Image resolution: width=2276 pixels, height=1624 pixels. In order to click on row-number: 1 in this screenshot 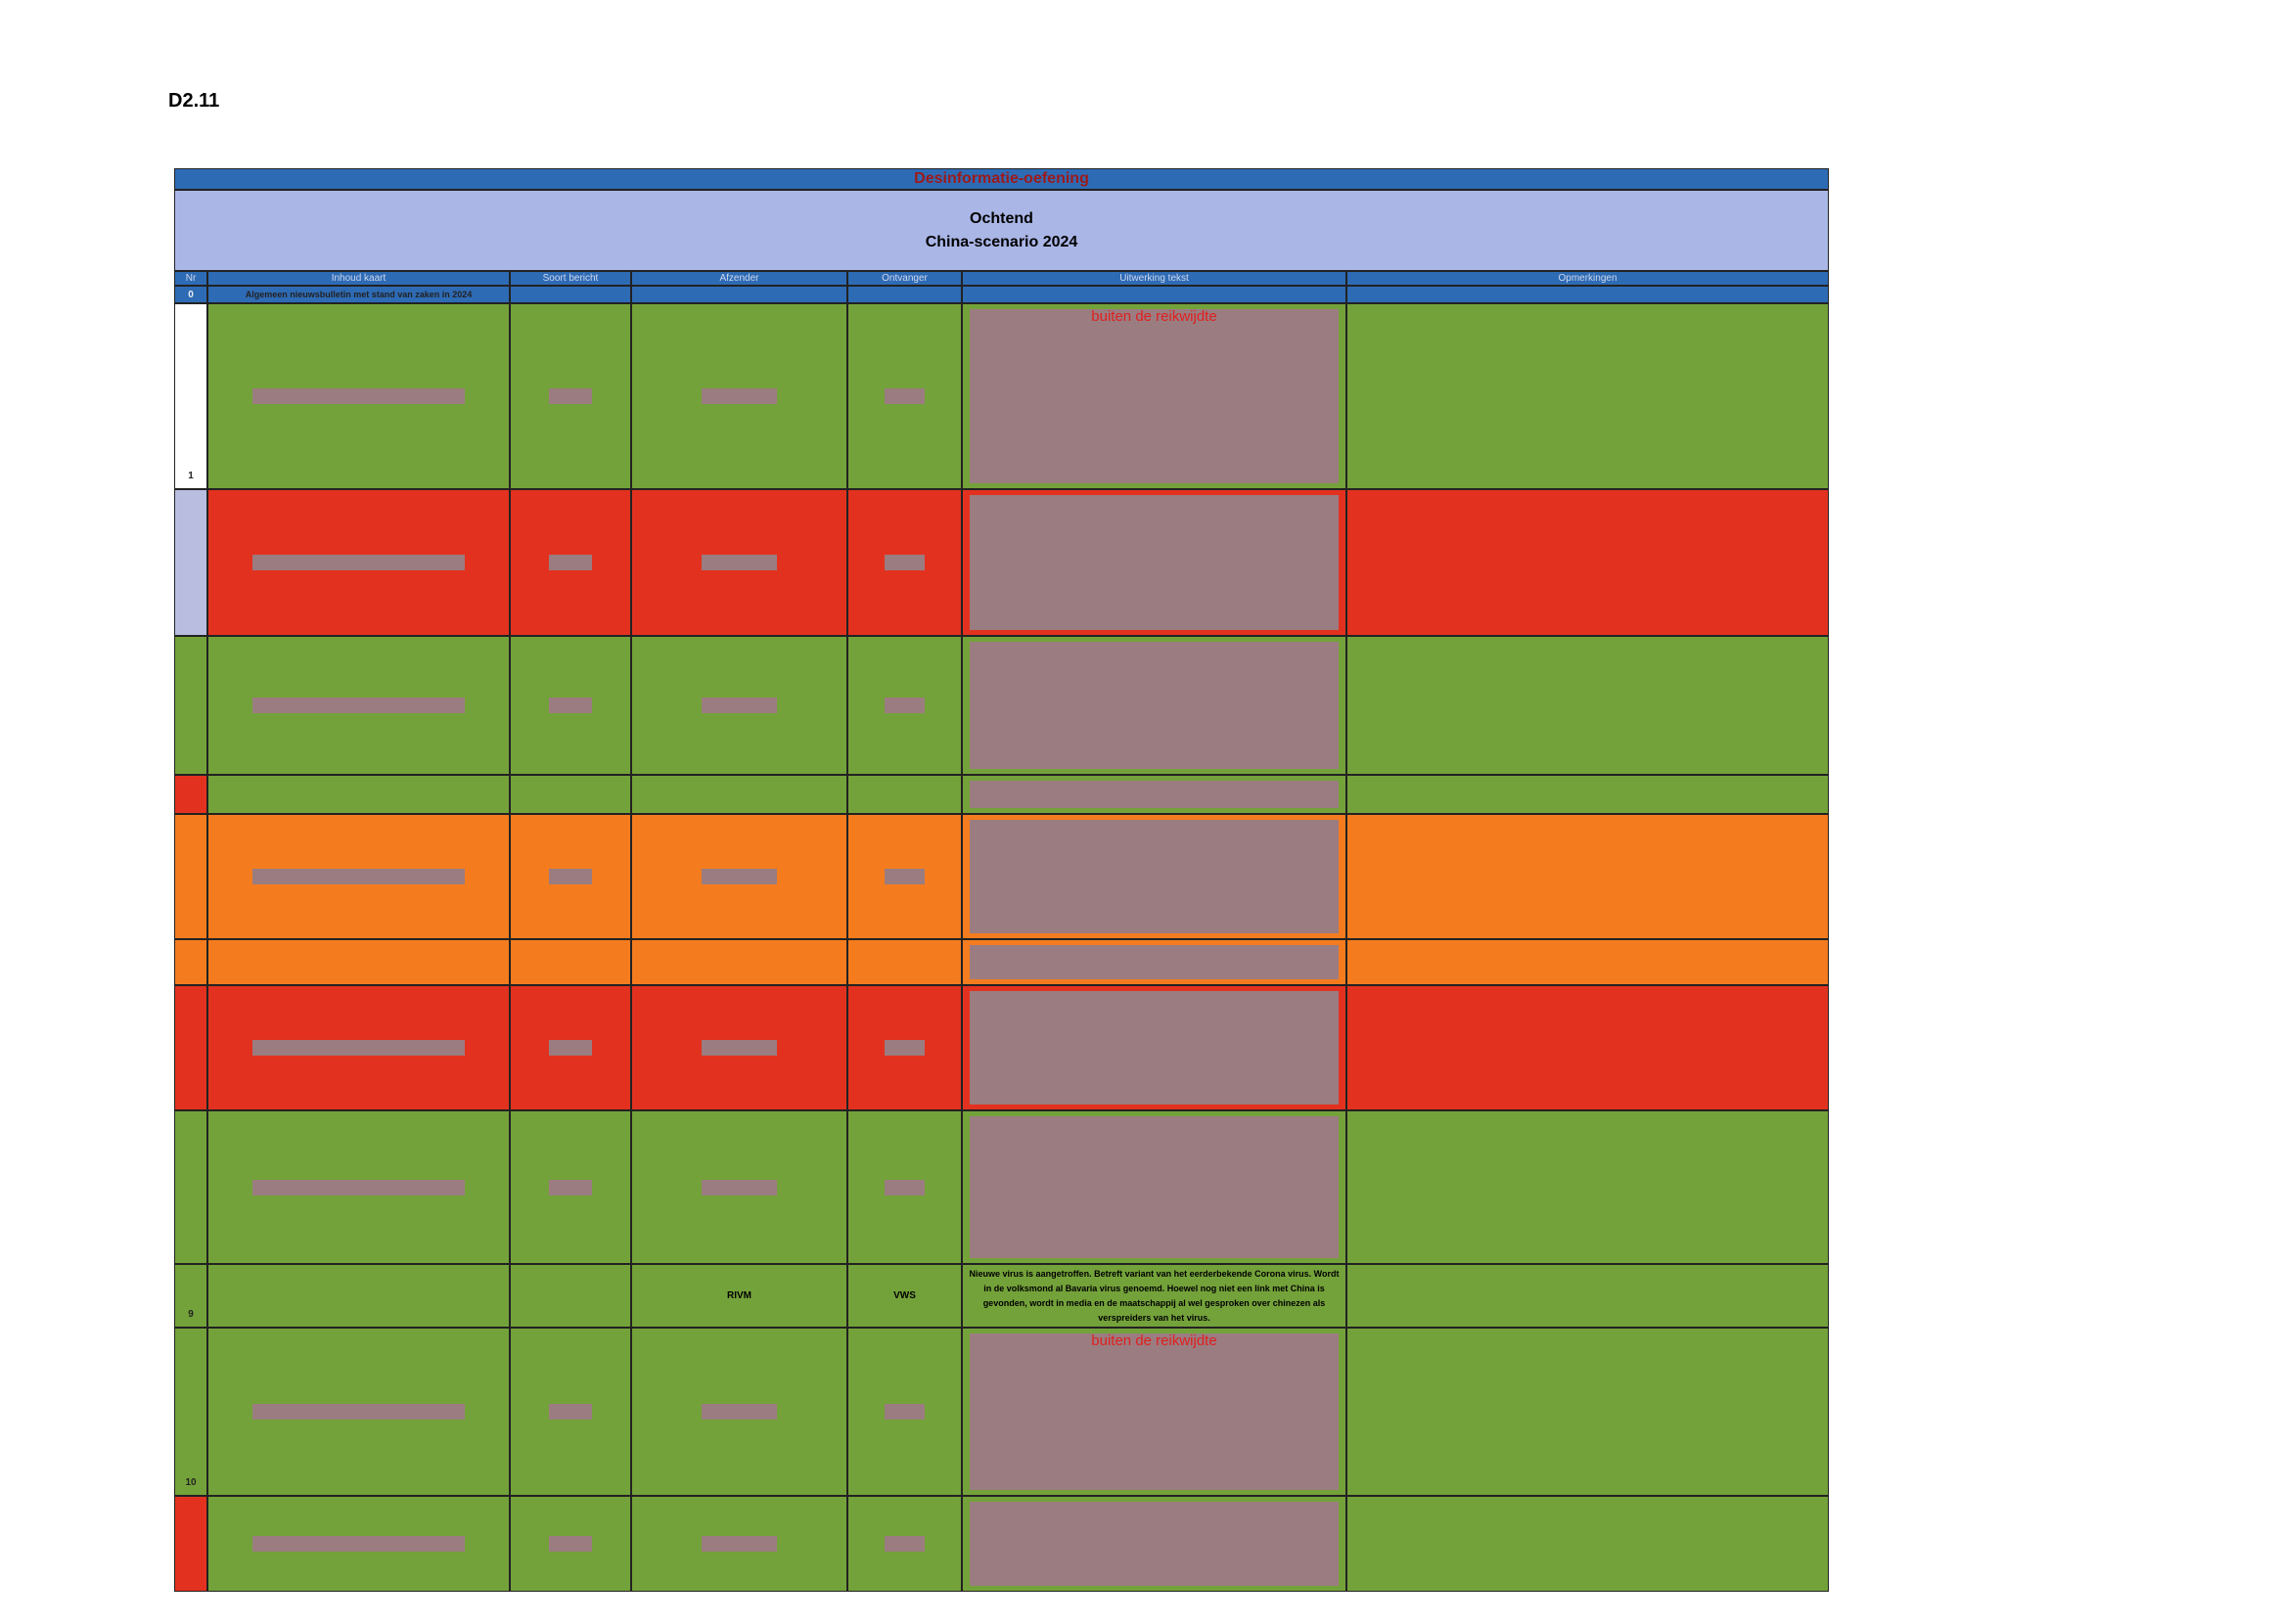, I will do `click(191, 476)`.